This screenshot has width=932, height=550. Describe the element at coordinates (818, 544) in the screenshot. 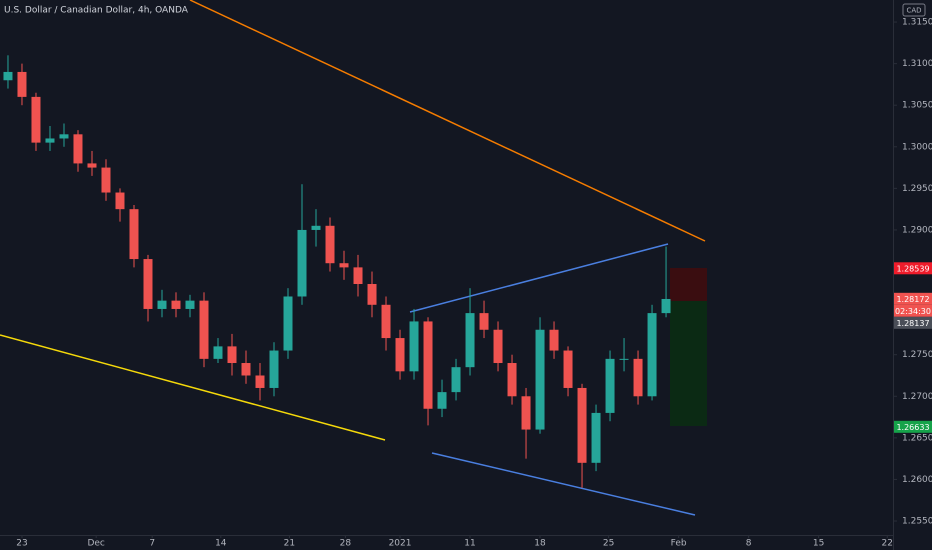

I see `x-tick-label: 15` at that location.